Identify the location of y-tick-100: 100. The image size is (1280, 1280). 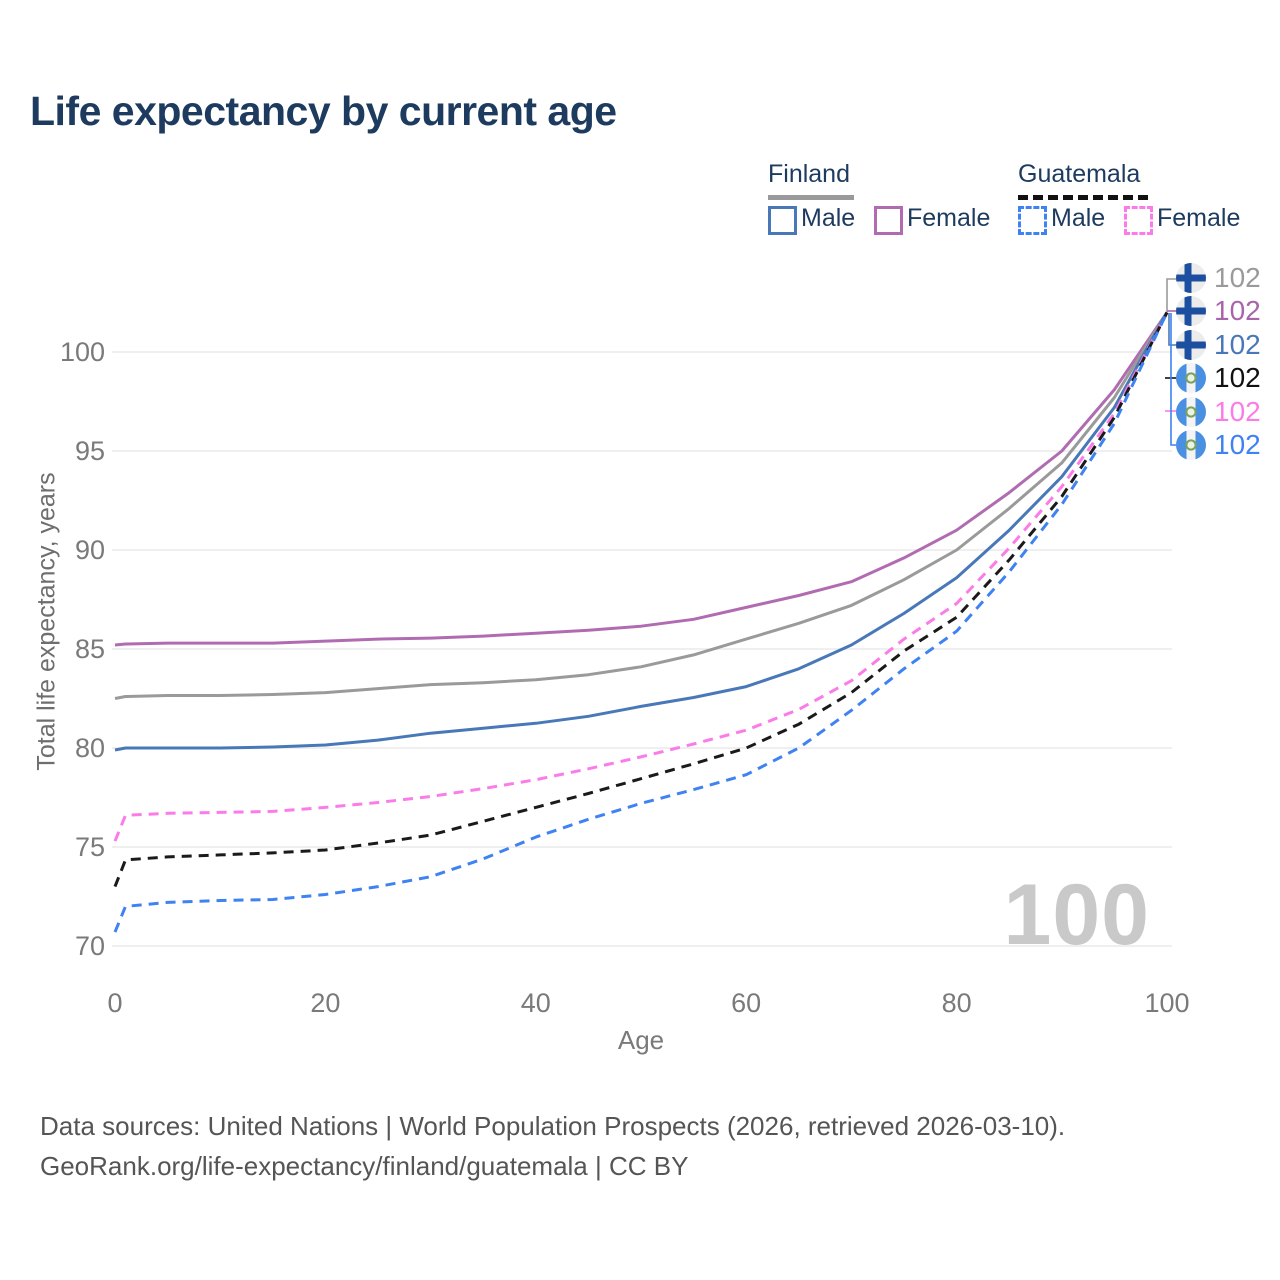
(82, 352).